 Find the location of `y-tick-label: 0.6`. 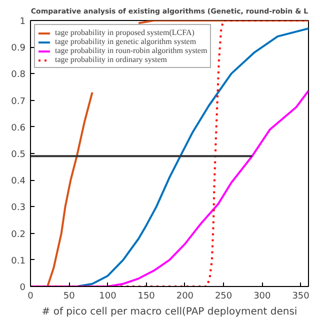

y-tick-label: 0.6 is located at coordinates (18, 128).